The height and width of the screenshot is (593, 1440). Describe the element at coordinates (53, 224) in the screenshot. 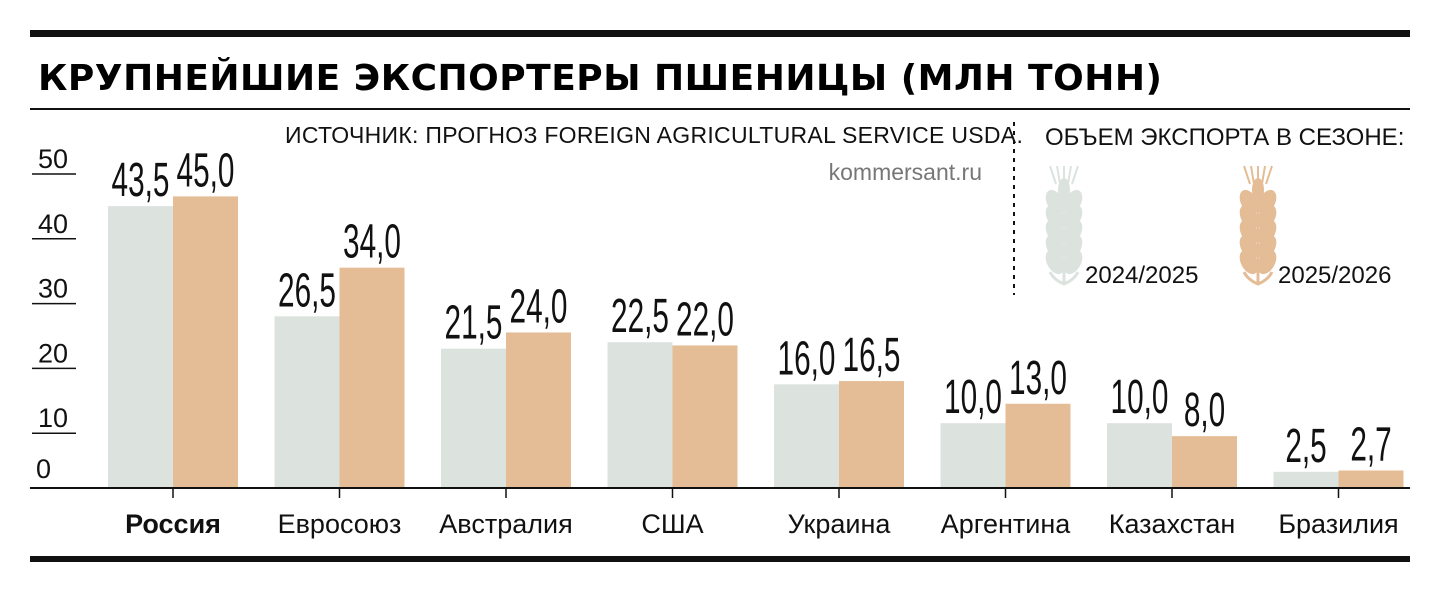

I see `y-tick-label: 40` at that location.